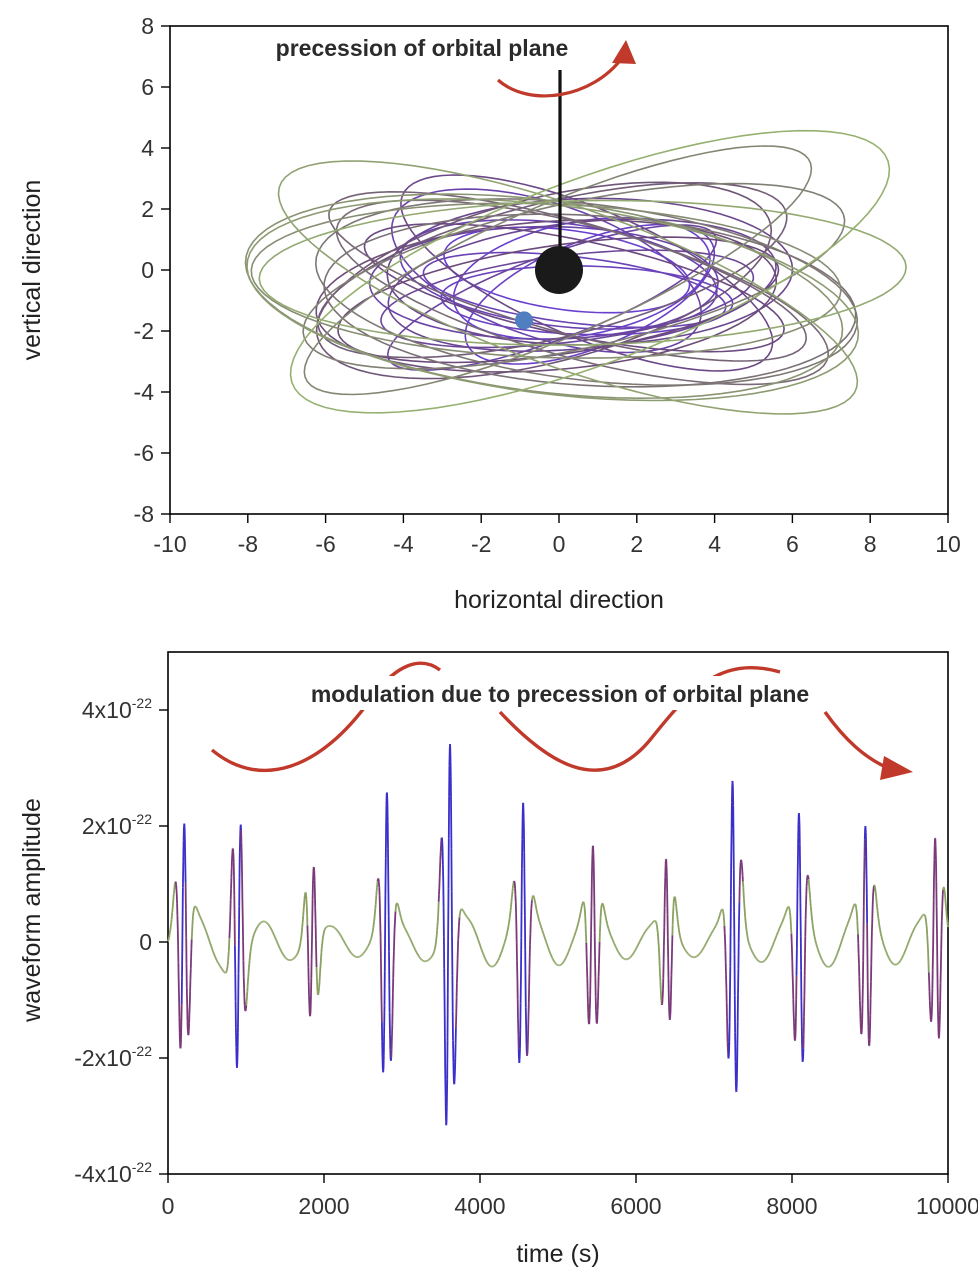  I want to click on orbit-y-tick-label: 4, so click(147, 148).